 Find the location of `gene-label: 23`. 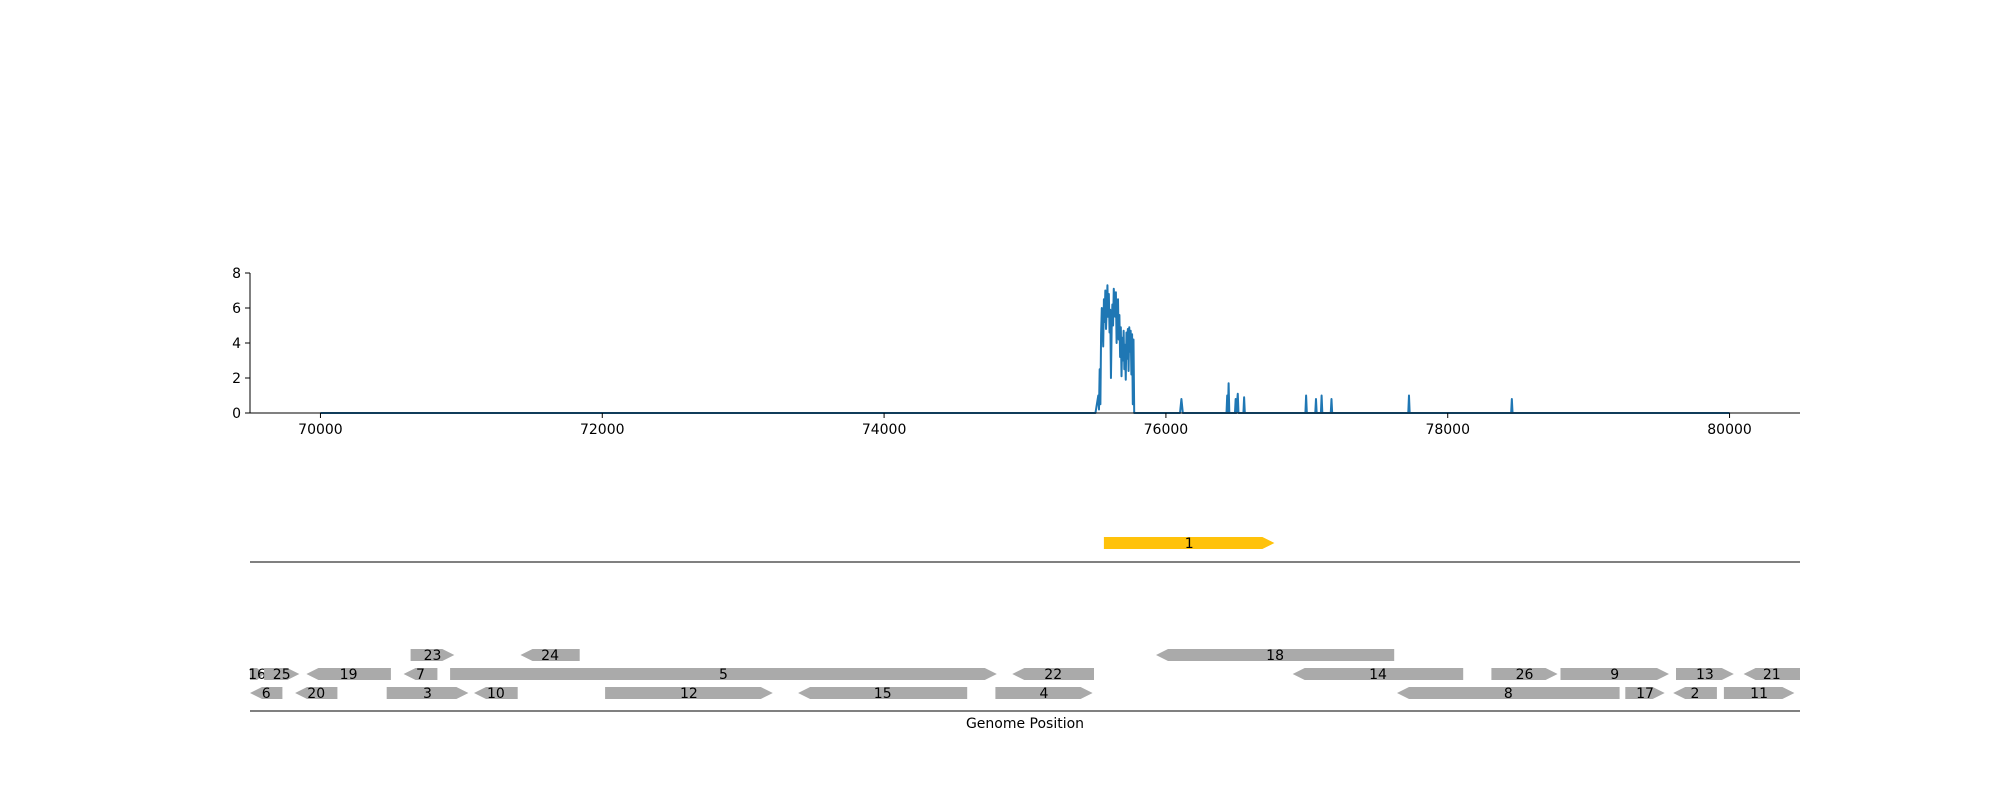

gene-label: 23 is located at coordinates (433, 656).